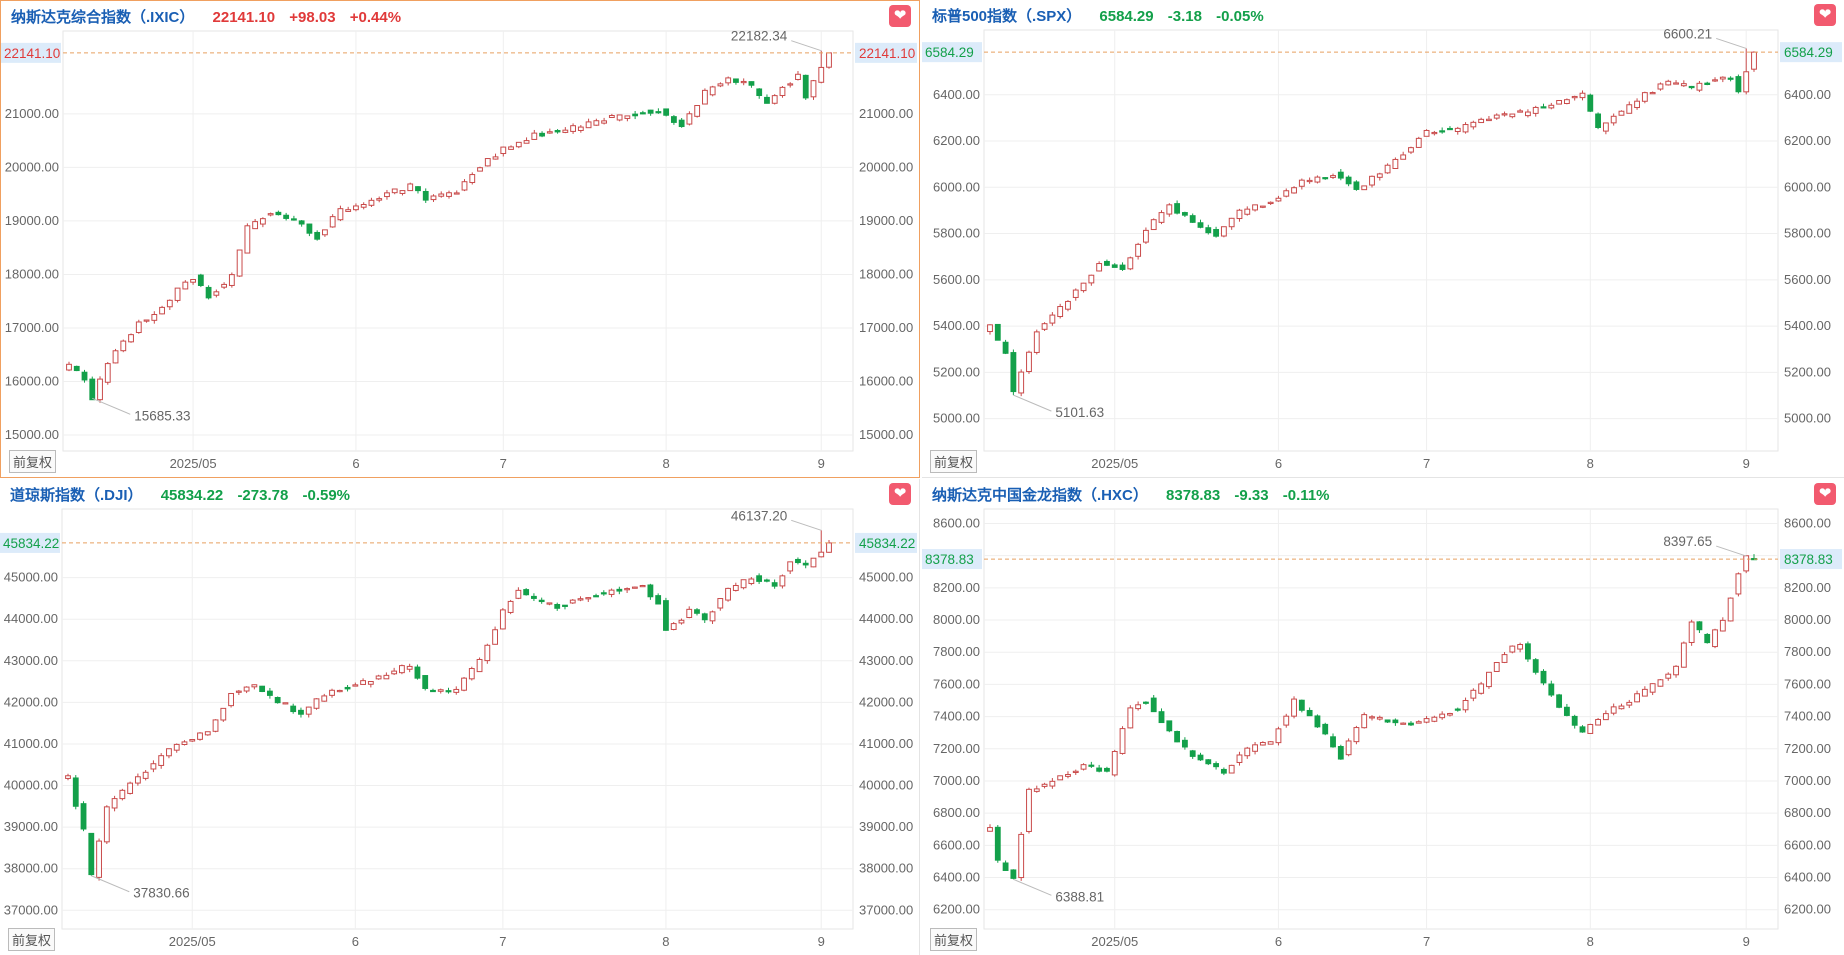 The width and height of the screenshot is (1844, 955). I want to click on index-price: 45834.22, so click(192, 495).